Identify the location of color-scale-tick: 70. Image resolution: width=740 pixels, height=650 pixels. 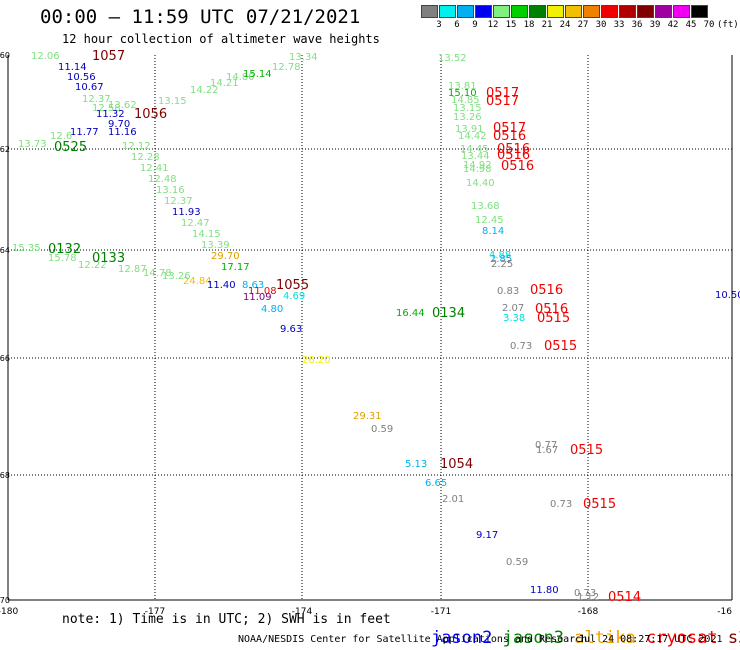
(709, 25).